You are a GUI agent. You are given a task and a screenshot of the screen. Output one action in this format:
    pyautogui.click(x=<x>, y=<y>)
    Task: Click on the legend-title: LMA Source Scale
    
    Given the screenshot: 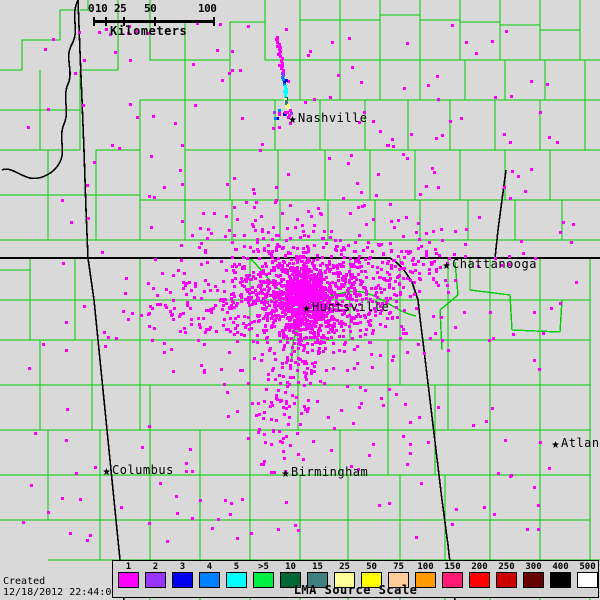 What is the action you would take?
    pyautogui.click(x=355, y=590)
    